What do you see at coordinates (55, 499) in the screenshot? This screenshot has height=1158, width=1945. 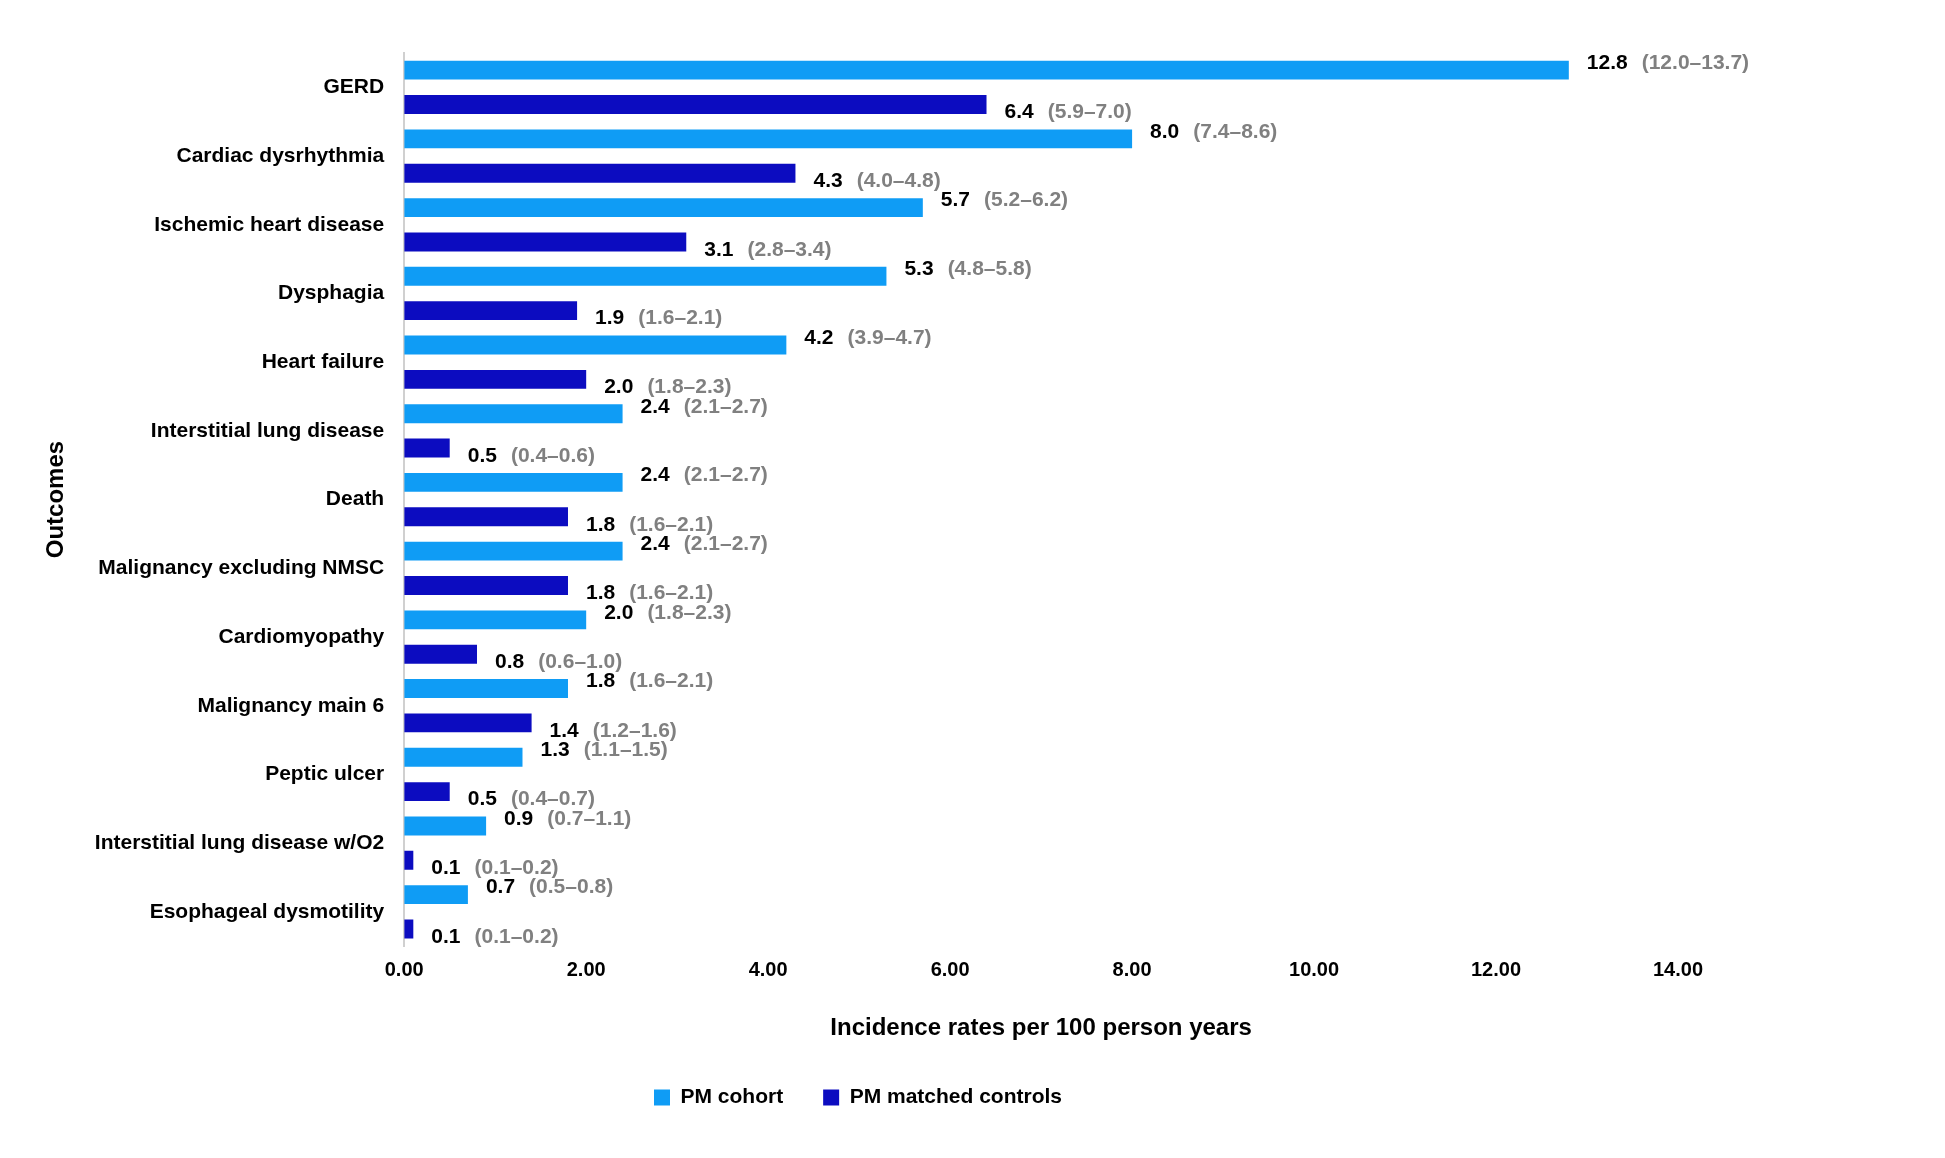 I see `y-axis-title: Outcomes` at bounding box center [55, 499].